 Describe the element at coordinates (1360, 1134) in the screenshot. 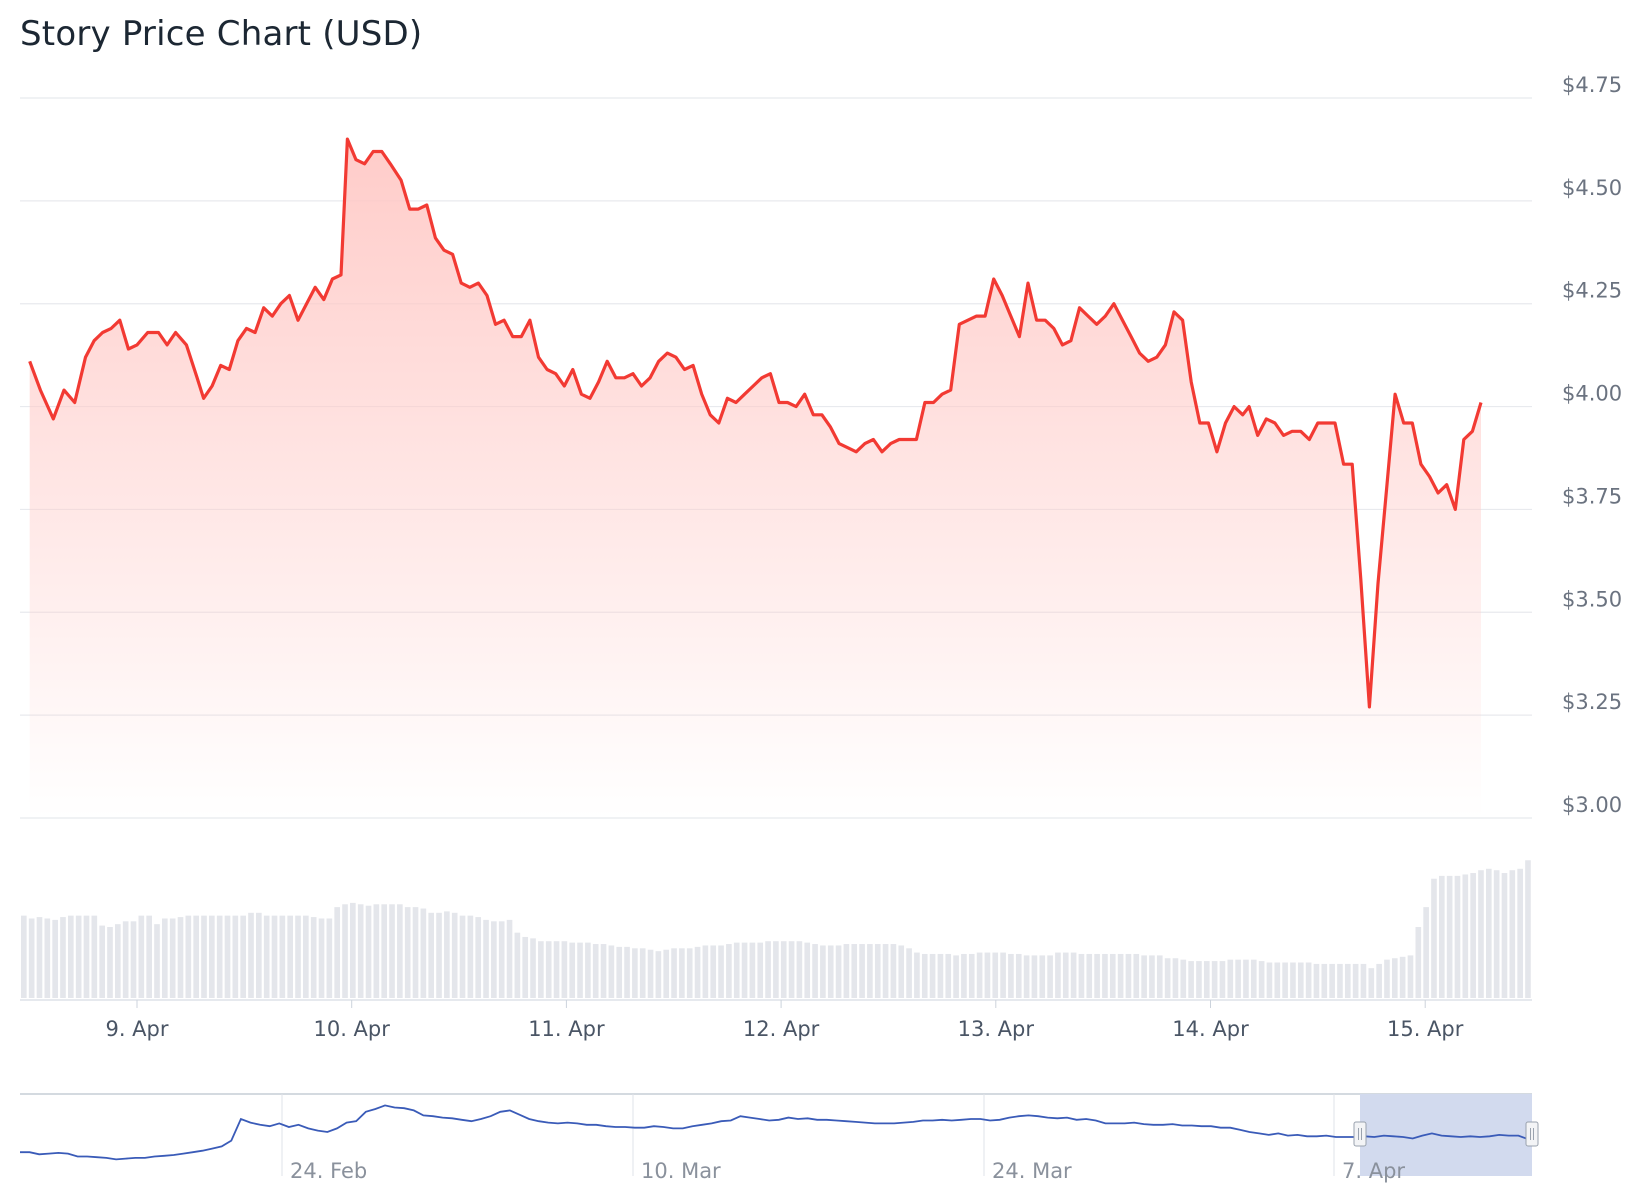

I see `navigator-left-handle` at that location.